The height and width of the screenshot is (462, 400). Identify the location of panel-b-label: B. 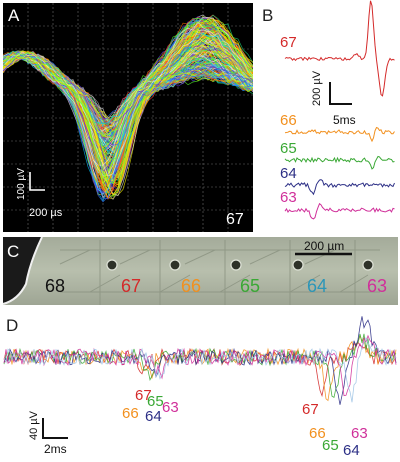
(267, 15).